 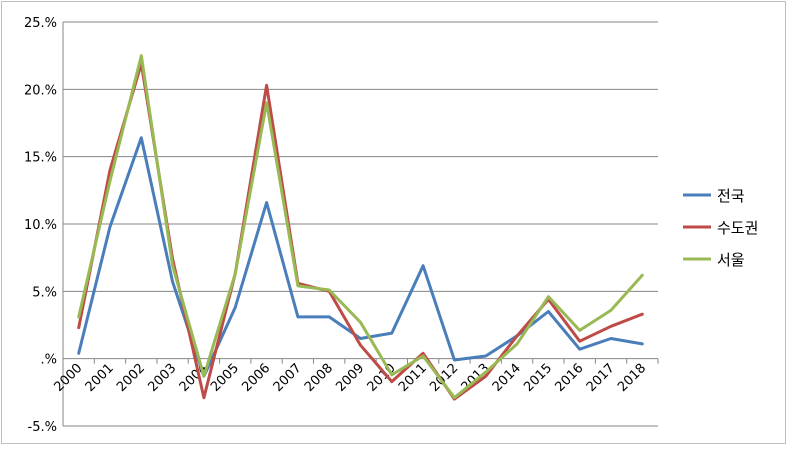 What do you see at coordinates (288, 378) in the screenshot?
I see `x-tick-label: 2007` at bounding box center [288, 378].